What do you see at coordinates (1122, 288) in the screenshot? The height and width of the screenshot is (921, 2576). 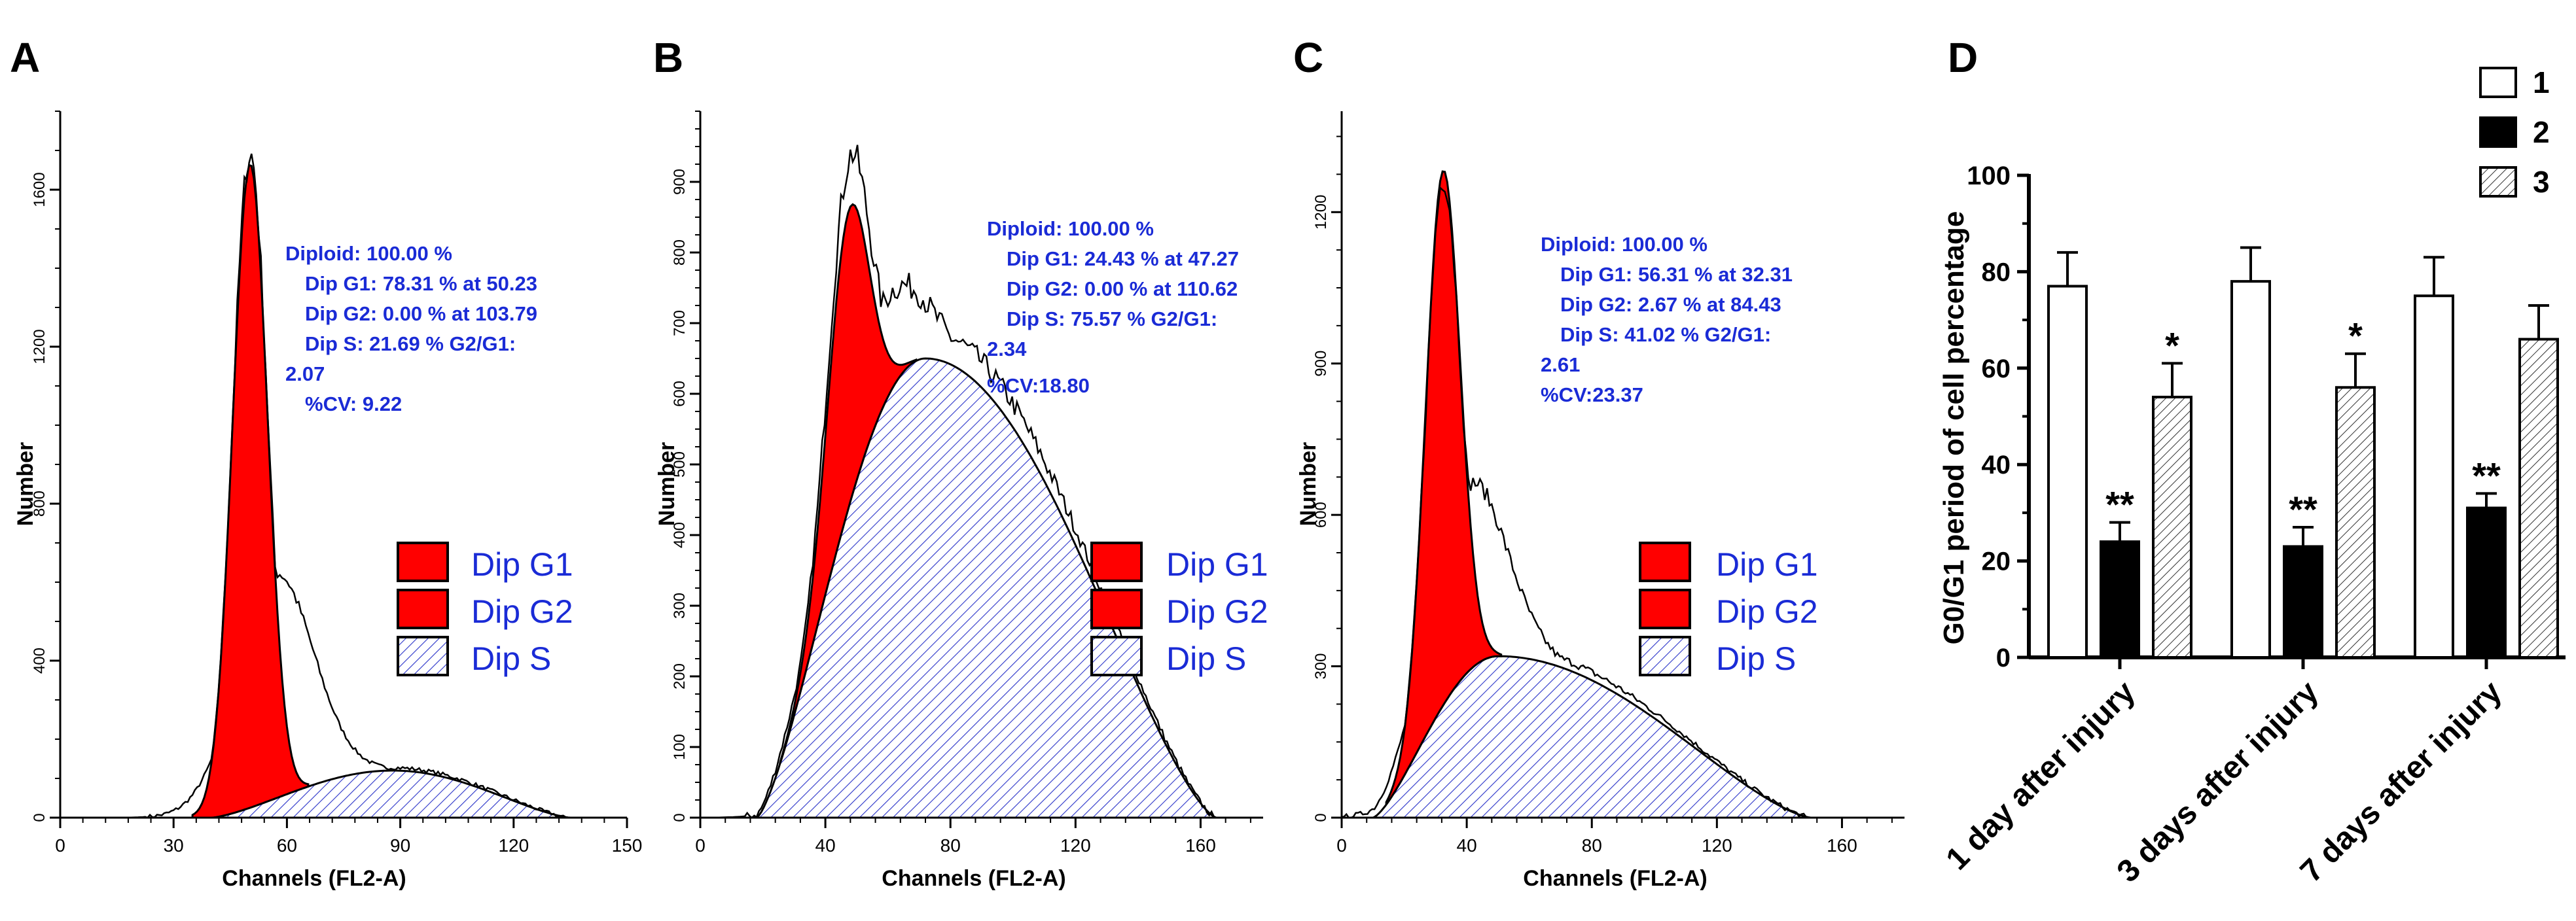 I see `stats-line: Dip G2: 0.00 % at 110.62` at bounding box center [1122, 288].